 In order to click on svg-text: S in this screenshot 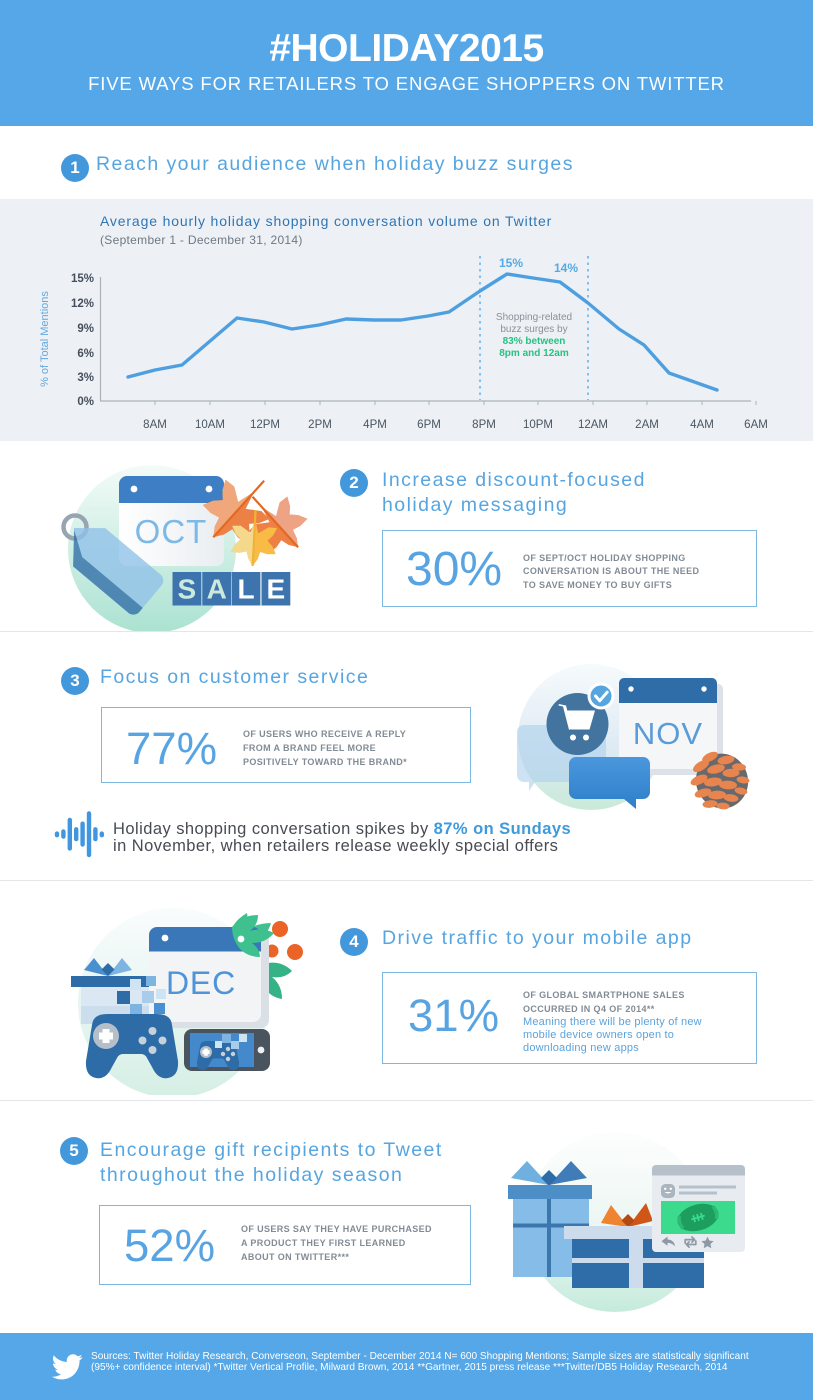, I will do `click(187, 589)`.